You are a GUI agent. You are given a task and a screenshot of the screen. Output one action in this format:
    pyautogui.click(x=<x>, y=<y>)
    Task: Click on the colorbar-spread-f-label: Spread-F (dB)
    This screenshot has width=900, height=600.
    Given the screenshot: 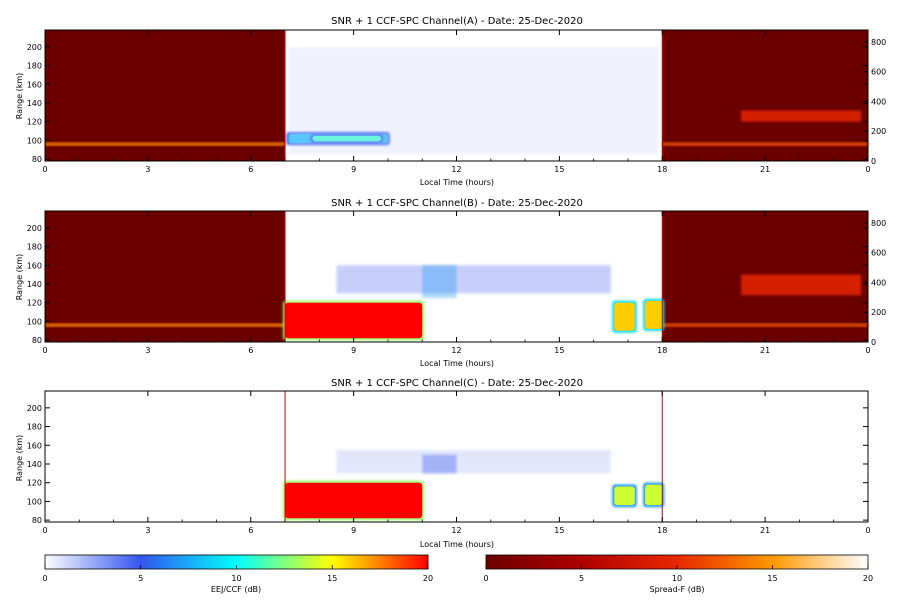 What is the action you would take?
    pyautogui.click(x=676, y=589)
    